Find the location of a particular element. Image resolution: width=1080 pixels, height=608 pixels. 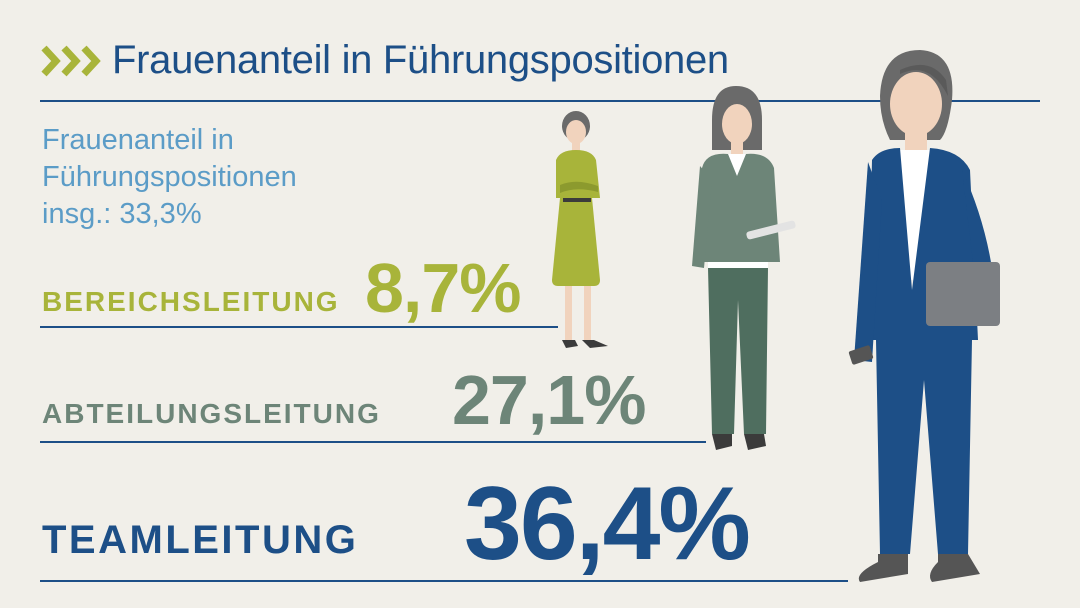

summary-line-1: Frauenanteil in is located at coordinates (138, 140).